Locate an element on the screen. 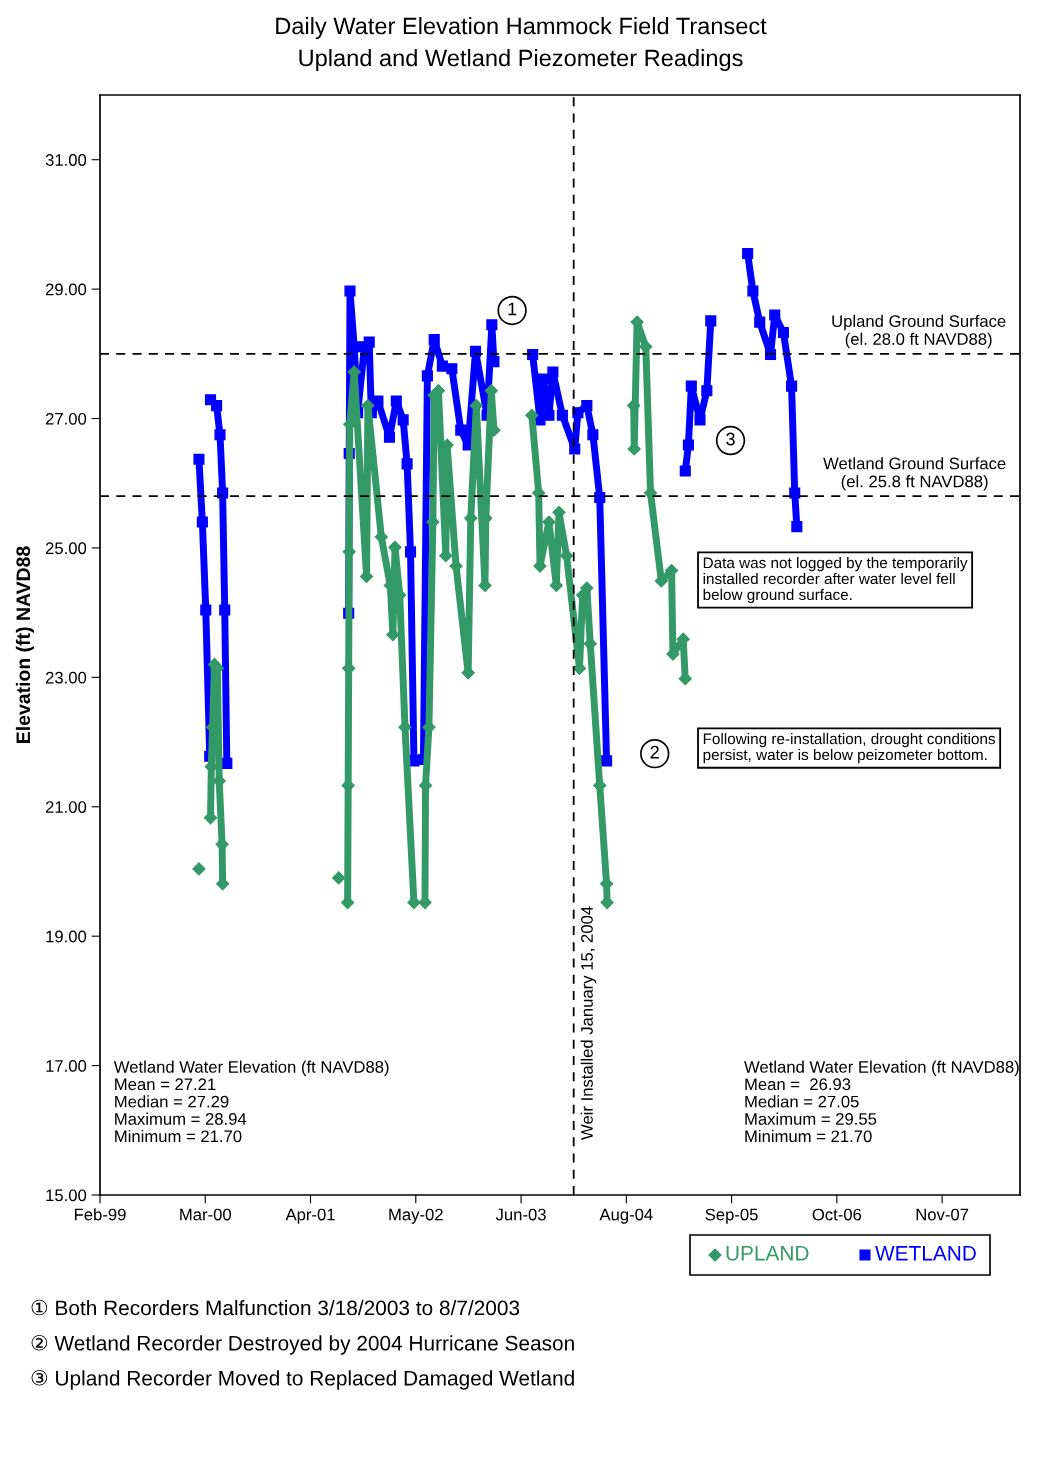 The width and height of the screenshot is (1041, 1480). x-tick-label: Apr-01 is located at coordinates (310, 1216).